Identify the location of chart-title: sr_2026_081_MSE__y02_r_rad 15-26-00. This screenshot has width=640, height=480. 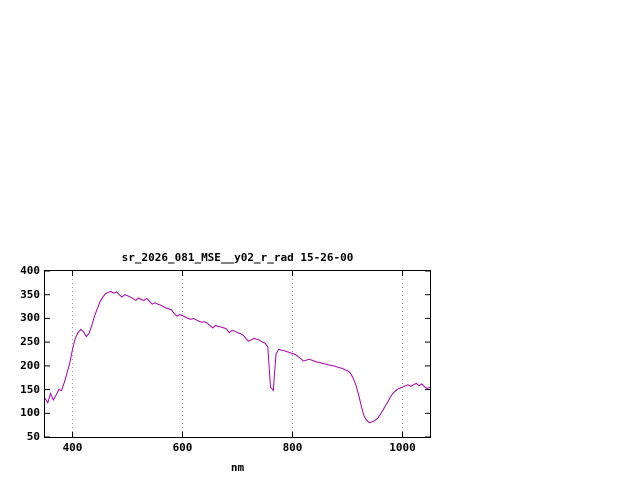
(237, 257).